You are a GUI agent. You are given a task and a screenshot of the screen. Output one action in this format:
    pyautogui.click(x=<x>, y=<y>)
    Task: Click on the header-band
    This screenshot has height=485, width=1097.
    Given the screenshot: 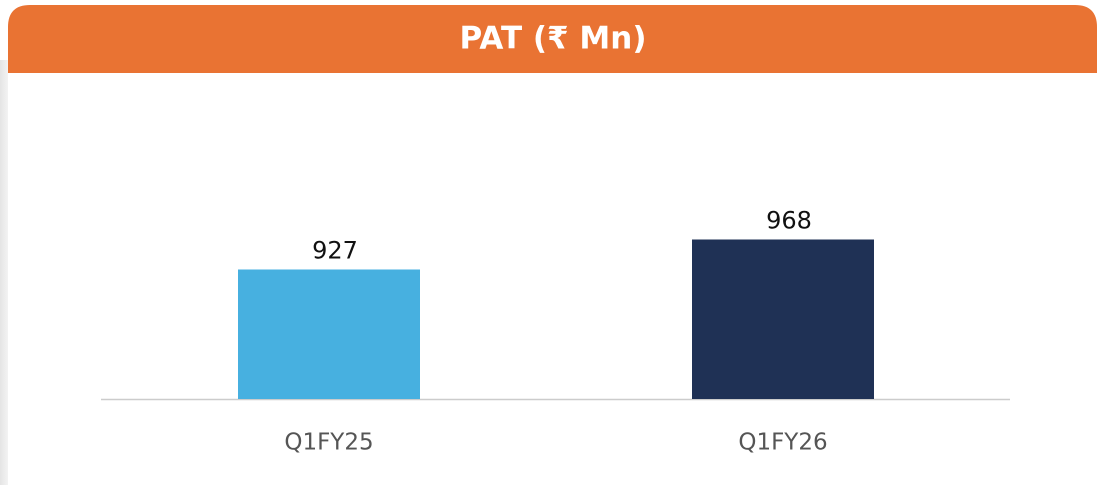 What is the action you would take?
    pyautogui.click(x=552, y=39)
    